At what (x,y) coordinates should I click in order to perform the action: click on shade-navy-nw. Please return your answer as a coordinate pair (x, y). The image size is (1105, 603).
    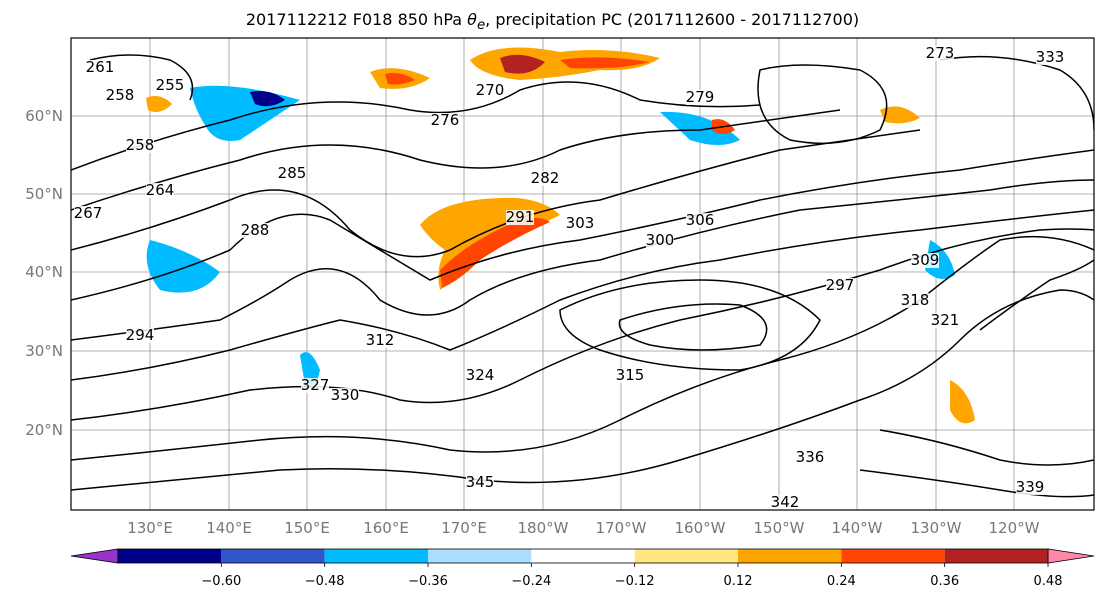
    Looking at the image, I should click on (267, 99).